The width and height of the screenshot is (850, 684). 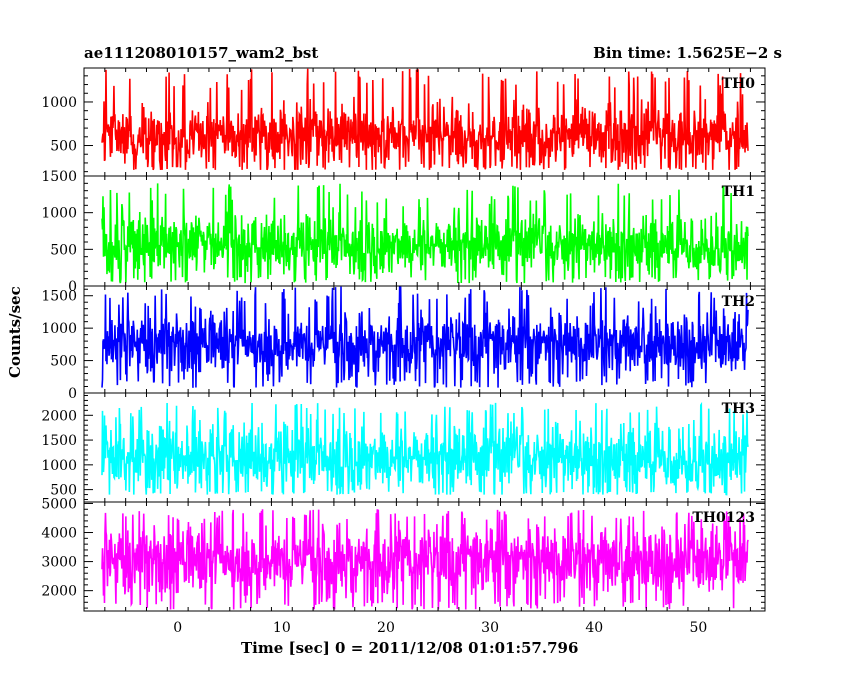 I want to click on y-tick-label-th0123: 3000, so click(x=59, y=563).